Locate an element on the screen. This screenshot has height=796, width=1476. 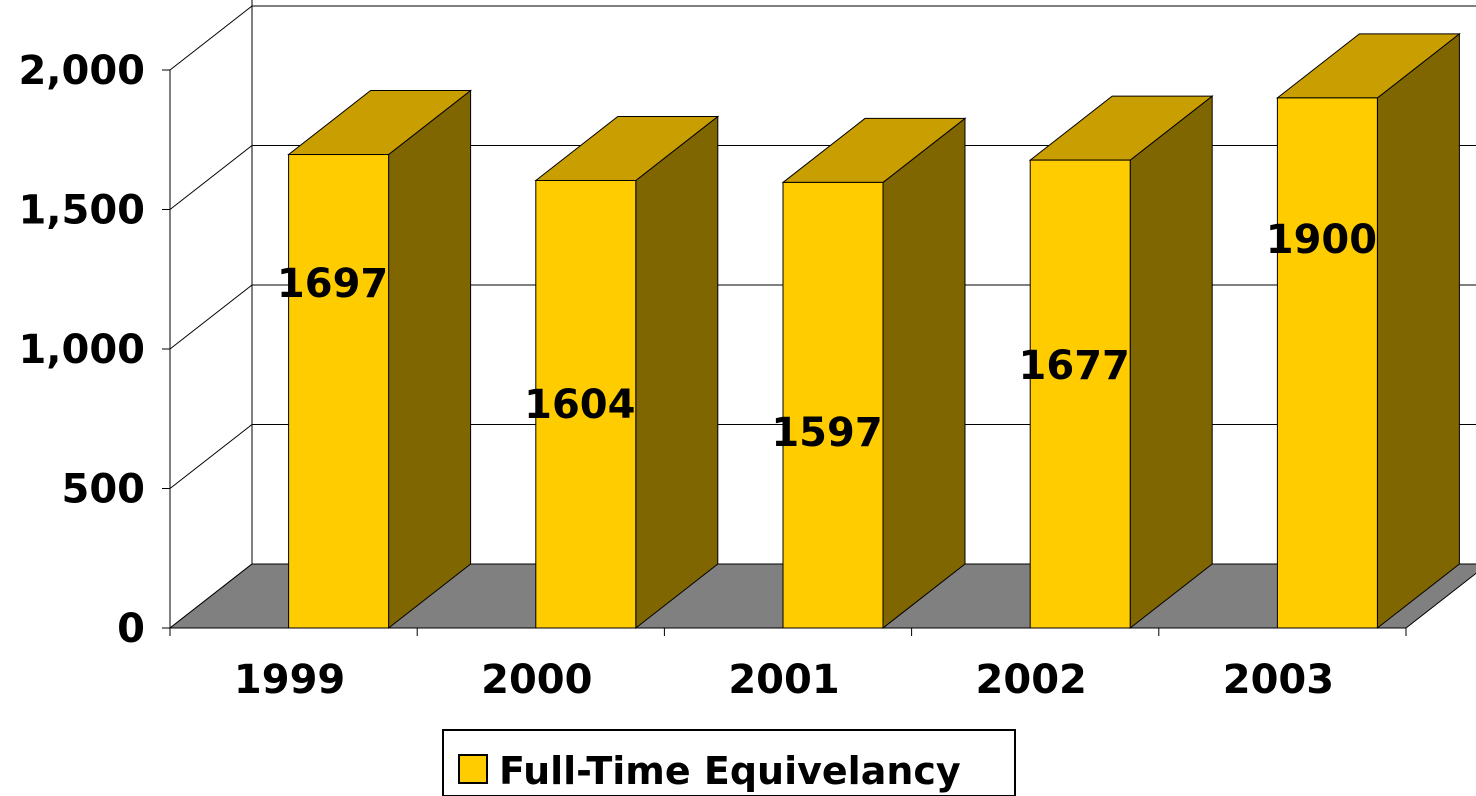
legend-box is located at coordinates (729, 762).